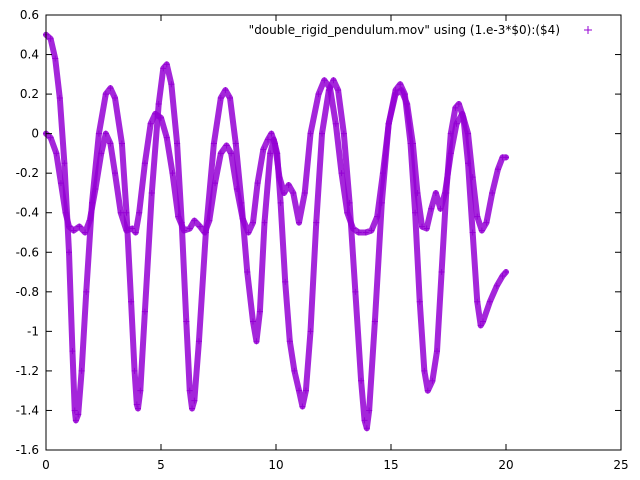  Describe the element at coordinates (505, 465) in the screenshot. I see `x-tick-label: 20` at that location.